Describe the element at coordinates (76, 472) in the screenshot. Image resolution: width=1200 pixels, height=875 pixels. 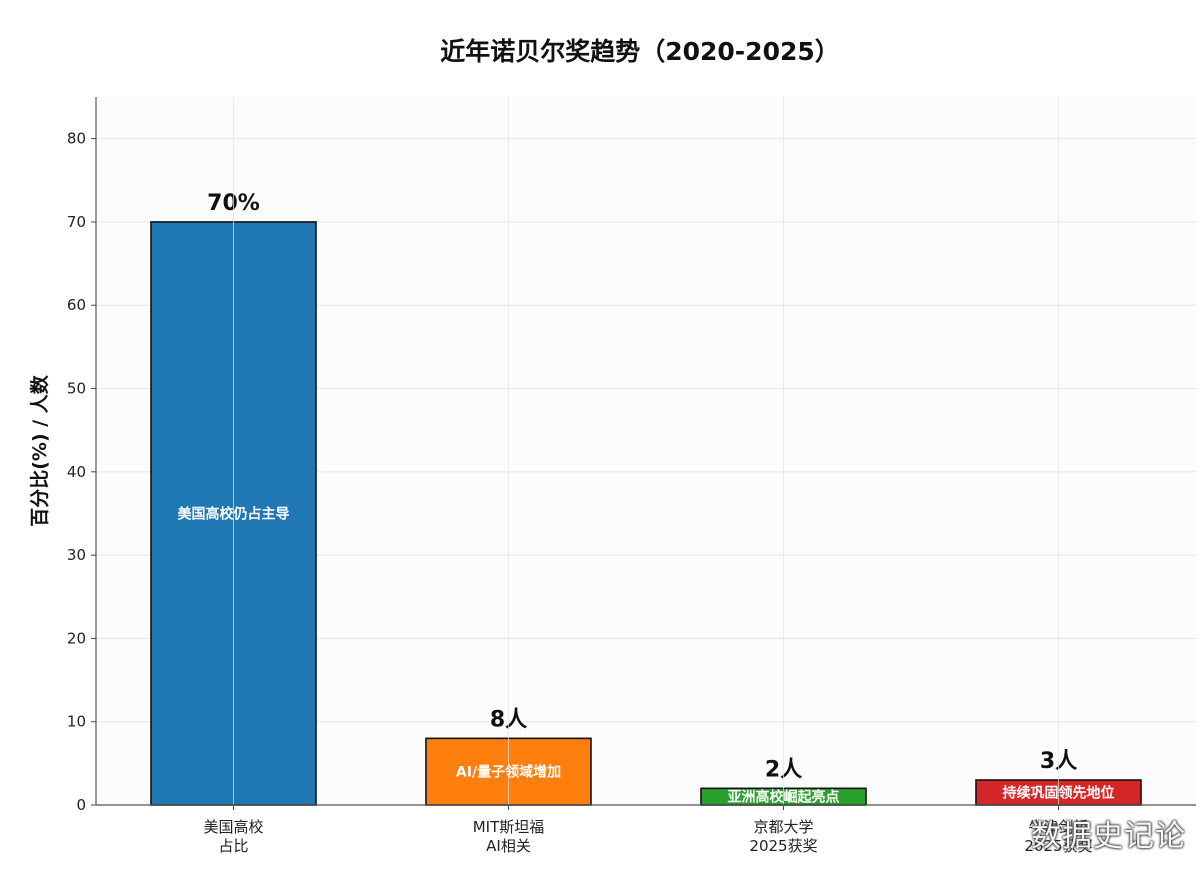
I see `y-tick-label: 40` at that location.